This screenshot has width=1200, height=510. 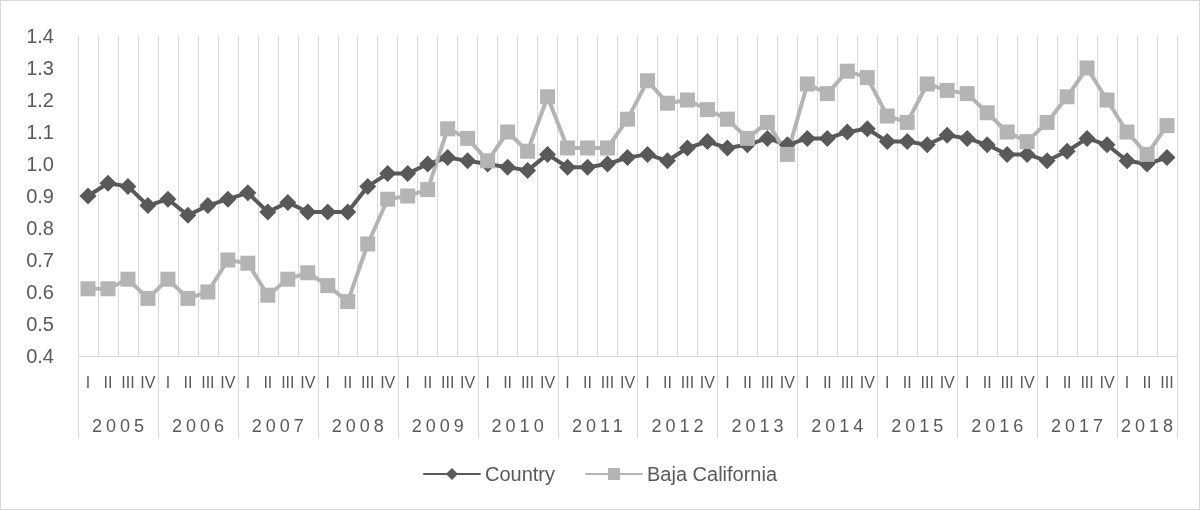 What do you see at coordinates (40, 196) in the screenshot?
I see `y-tick-label: 0.9` at bounding box center [40, 196].